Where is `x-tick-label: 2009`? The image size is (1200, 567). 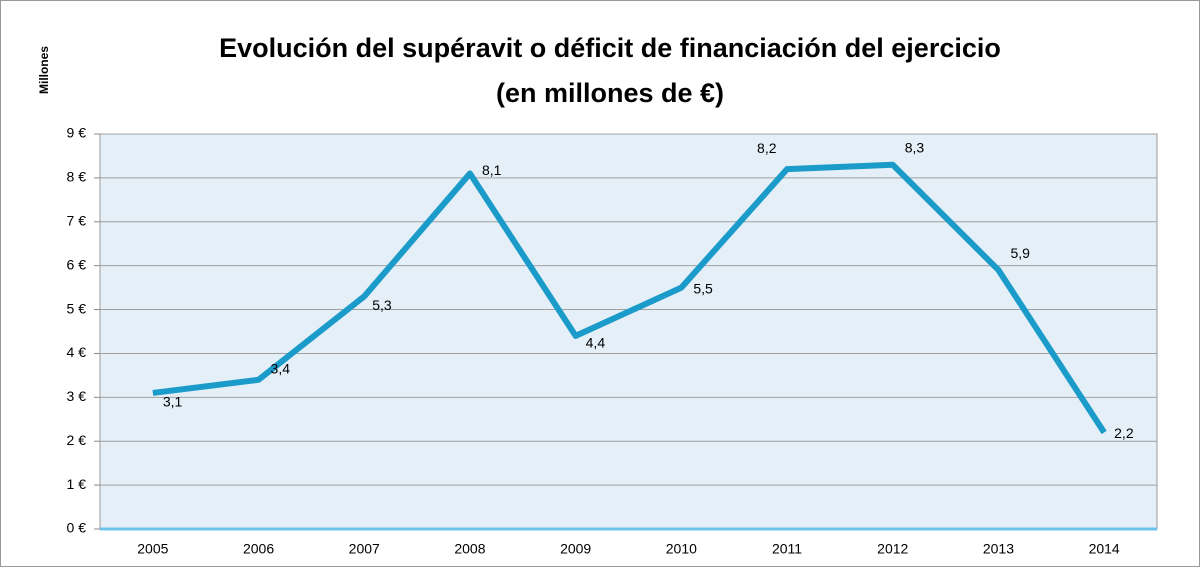 x-tick-label: 2009 is located at coordinates (575, 549).